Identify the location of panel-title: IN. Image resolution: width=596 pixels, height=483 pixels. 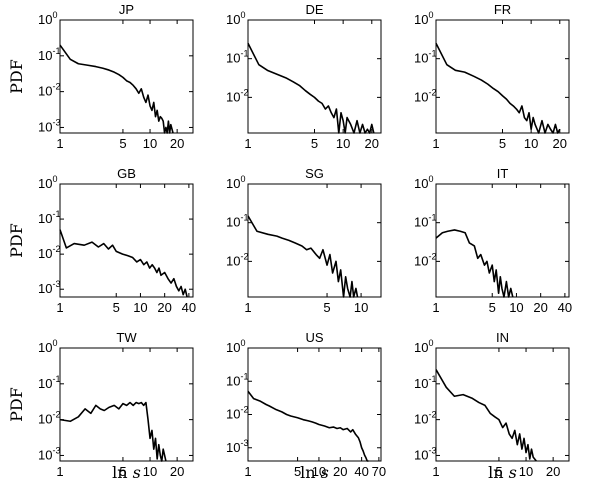
(502, 337).